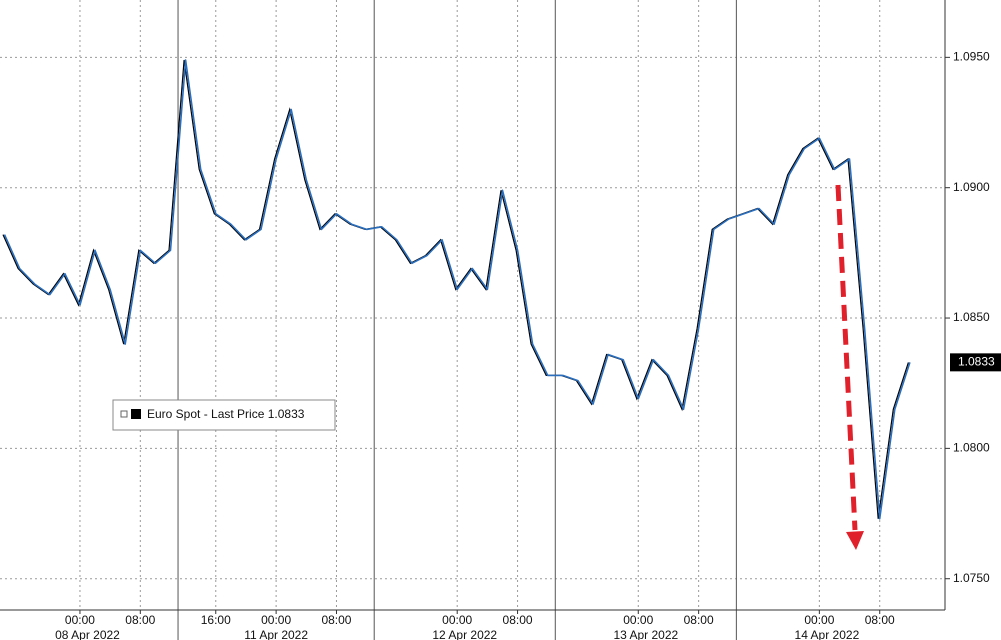 The image size is (1001, 640). What do you see at coordinates (124, 414) in the screenshot?
I see `legend-toggle` at bounding box center [124, 414].